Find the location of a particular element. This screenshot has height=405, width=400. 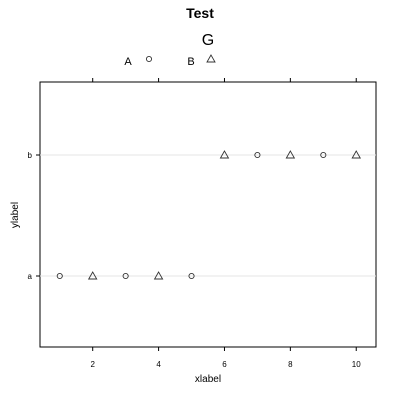

x-tick-label-6: 6 is located at coordinates (224, 364).